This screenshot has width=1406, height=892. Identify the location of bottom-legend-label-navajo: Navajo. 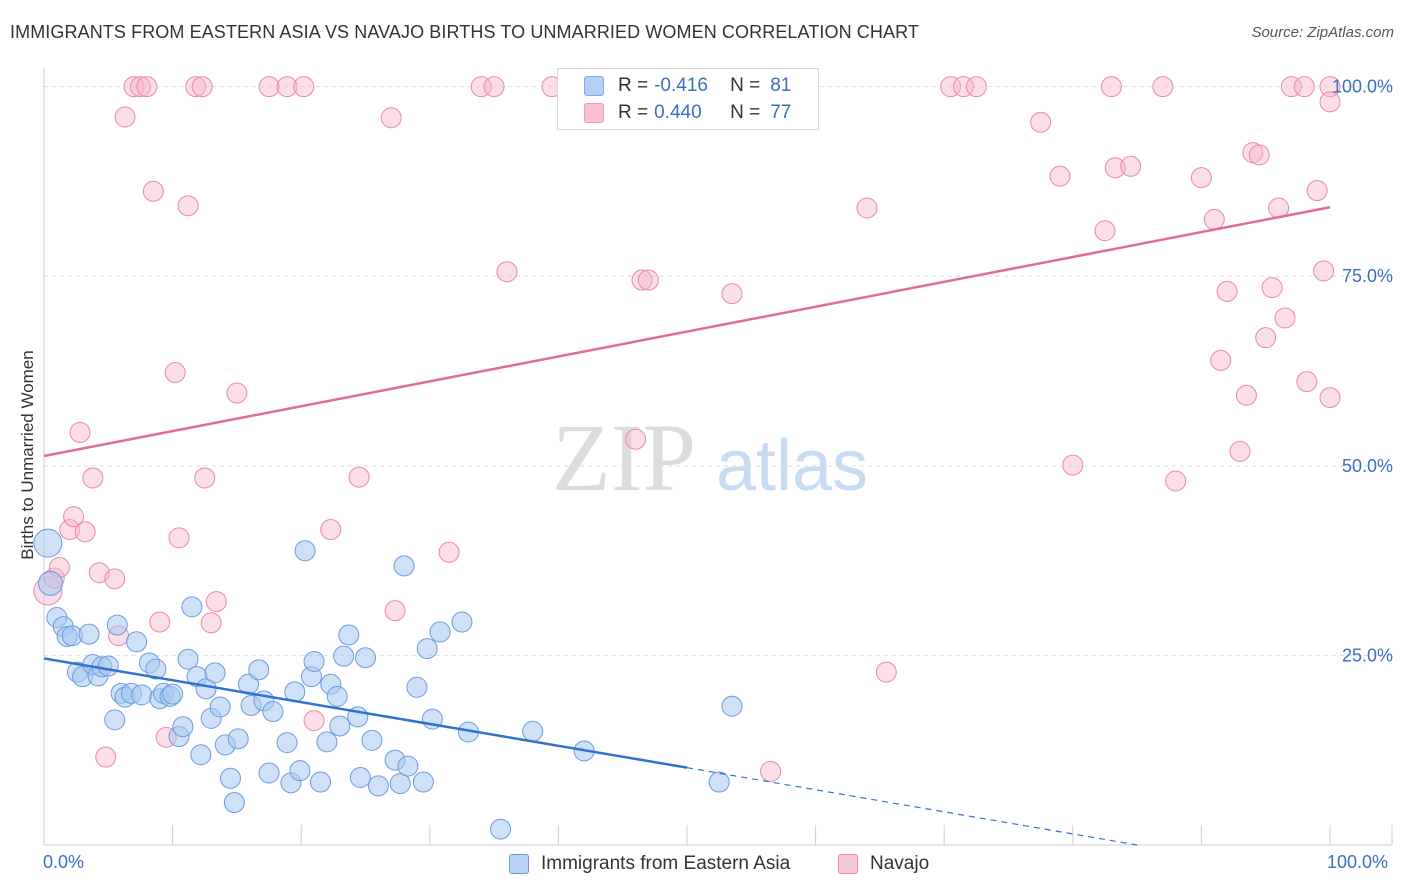
(900, 863).